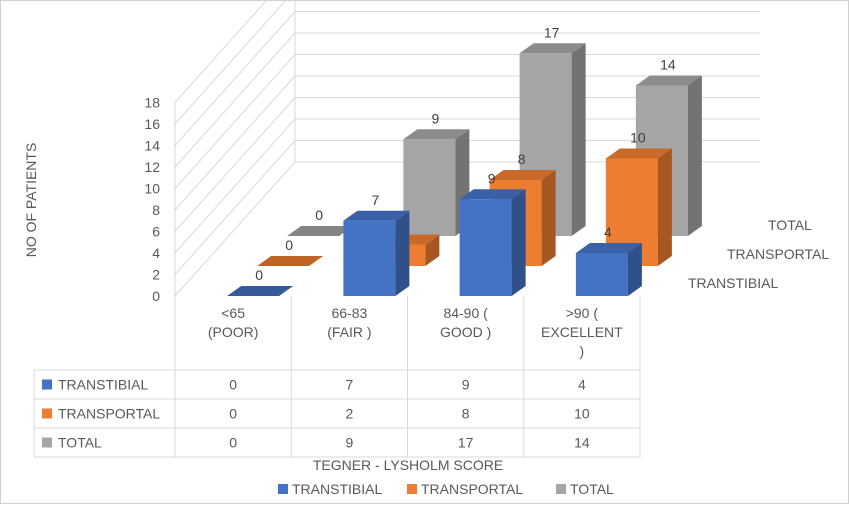 This screenshot has width=849, height=509. Describe the element at coordinates (349, 414) in the screenshot. I see `table-cell: 2` at that location.